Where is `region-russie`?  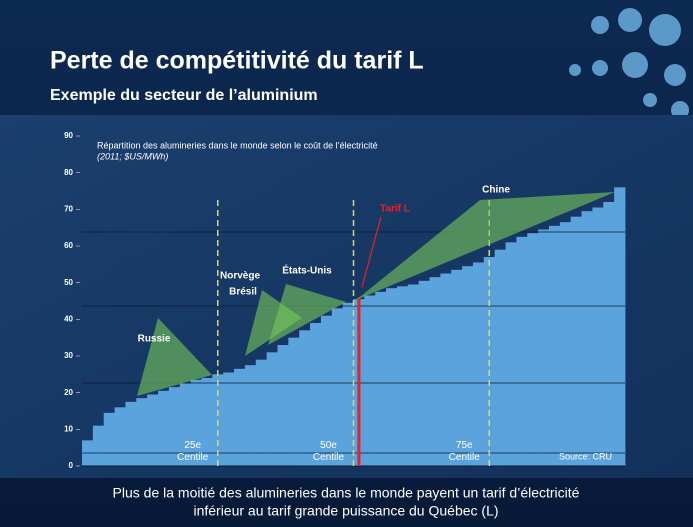
region-russie is located at coordinates (174, 357).